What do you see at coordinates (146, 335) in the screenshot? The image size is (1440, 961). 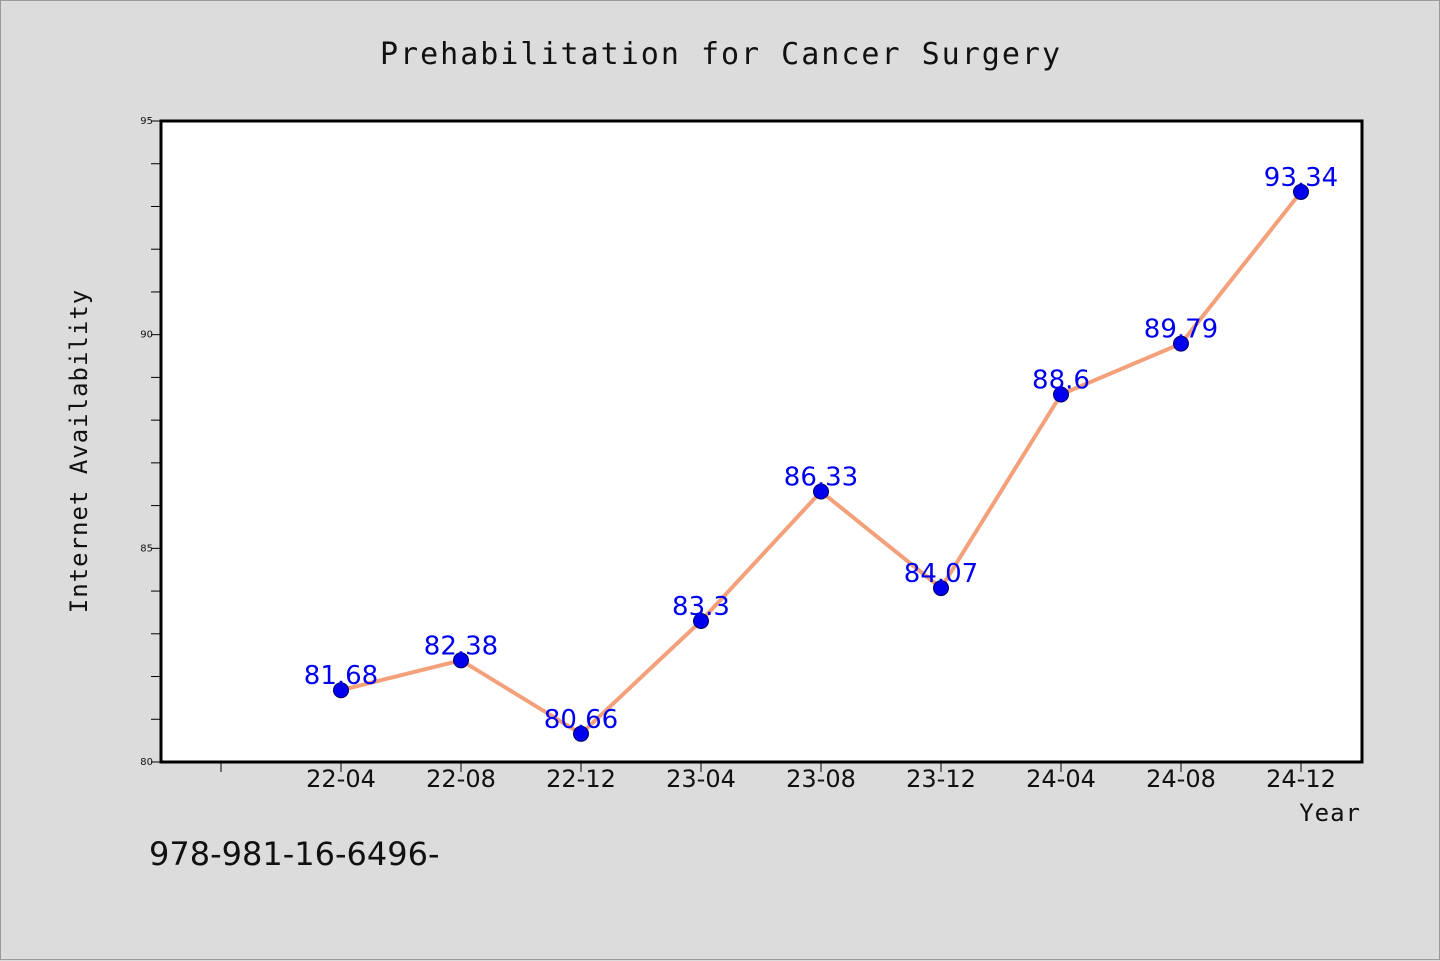 I see `y-tick-label: 90` at bounding box center [146, 335].